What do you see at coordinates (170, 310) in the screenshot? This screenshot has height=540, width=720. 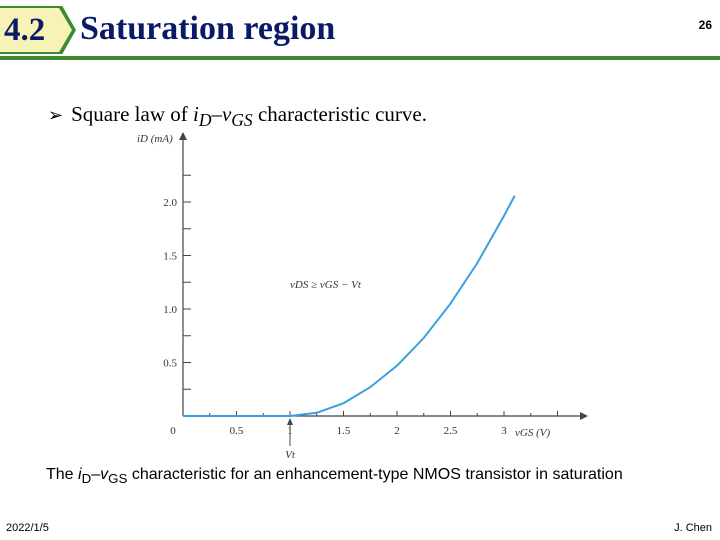 I see `y-tick-label: 1.0` at bounding box center [170, 310].